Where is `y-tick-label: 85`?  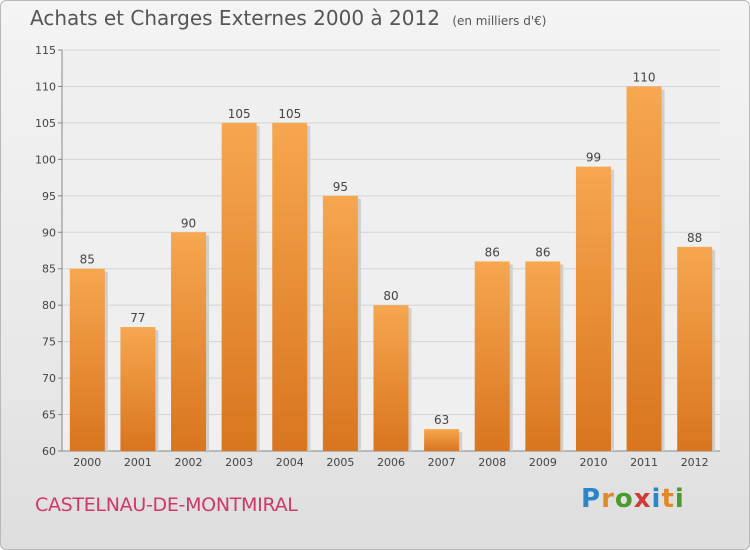
y-tick-label: 85 is located at coordinates (49, 269).